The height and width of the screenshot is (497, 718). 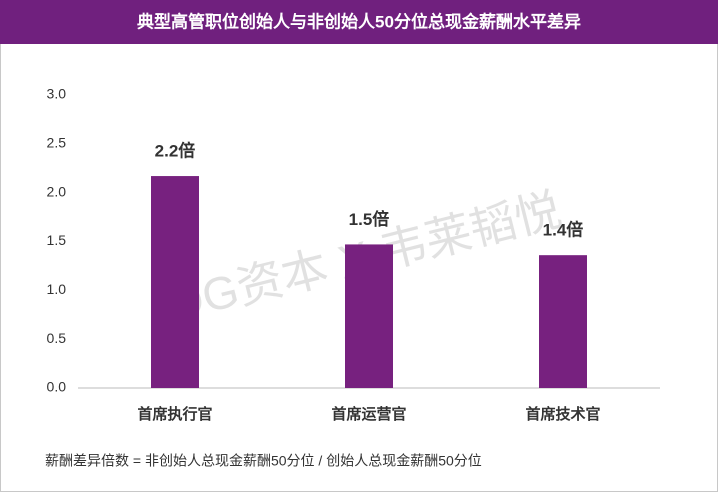 What do you see at coordinates (57, 387) in the screenshot?
I see `y-tick-label: 0.0` at bounding box center [57, 387].